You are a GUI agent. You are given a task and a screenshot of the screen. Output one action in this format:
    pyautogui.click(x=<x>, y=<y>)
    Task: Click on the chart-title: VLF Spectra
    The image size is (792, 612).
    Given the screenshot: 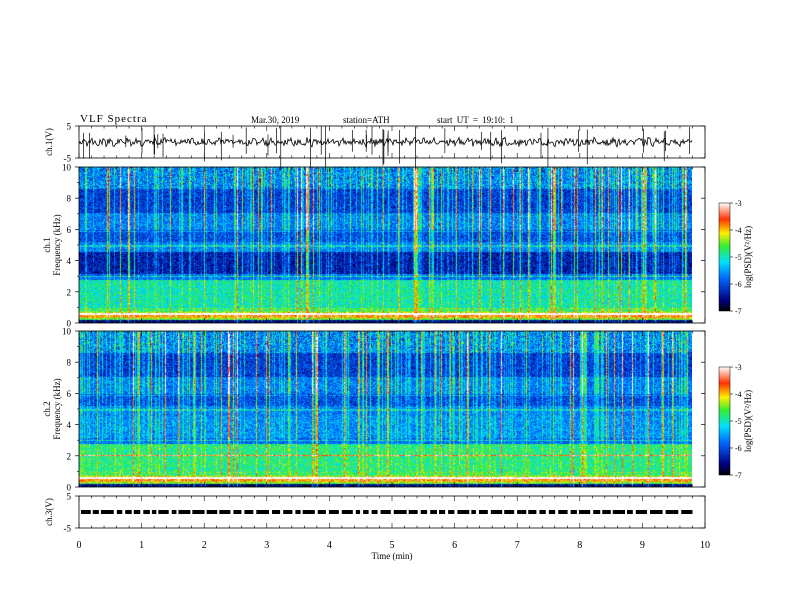 What is the action you would take?
    pyautogui.click(x=114, y=119)
    